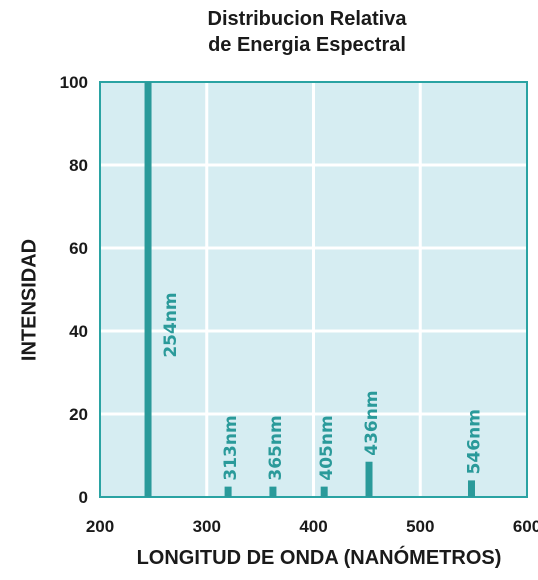 The image size is (538, 580). I want to click on chart-title-line-1: Distribucion Relativa, so click(307, 19).